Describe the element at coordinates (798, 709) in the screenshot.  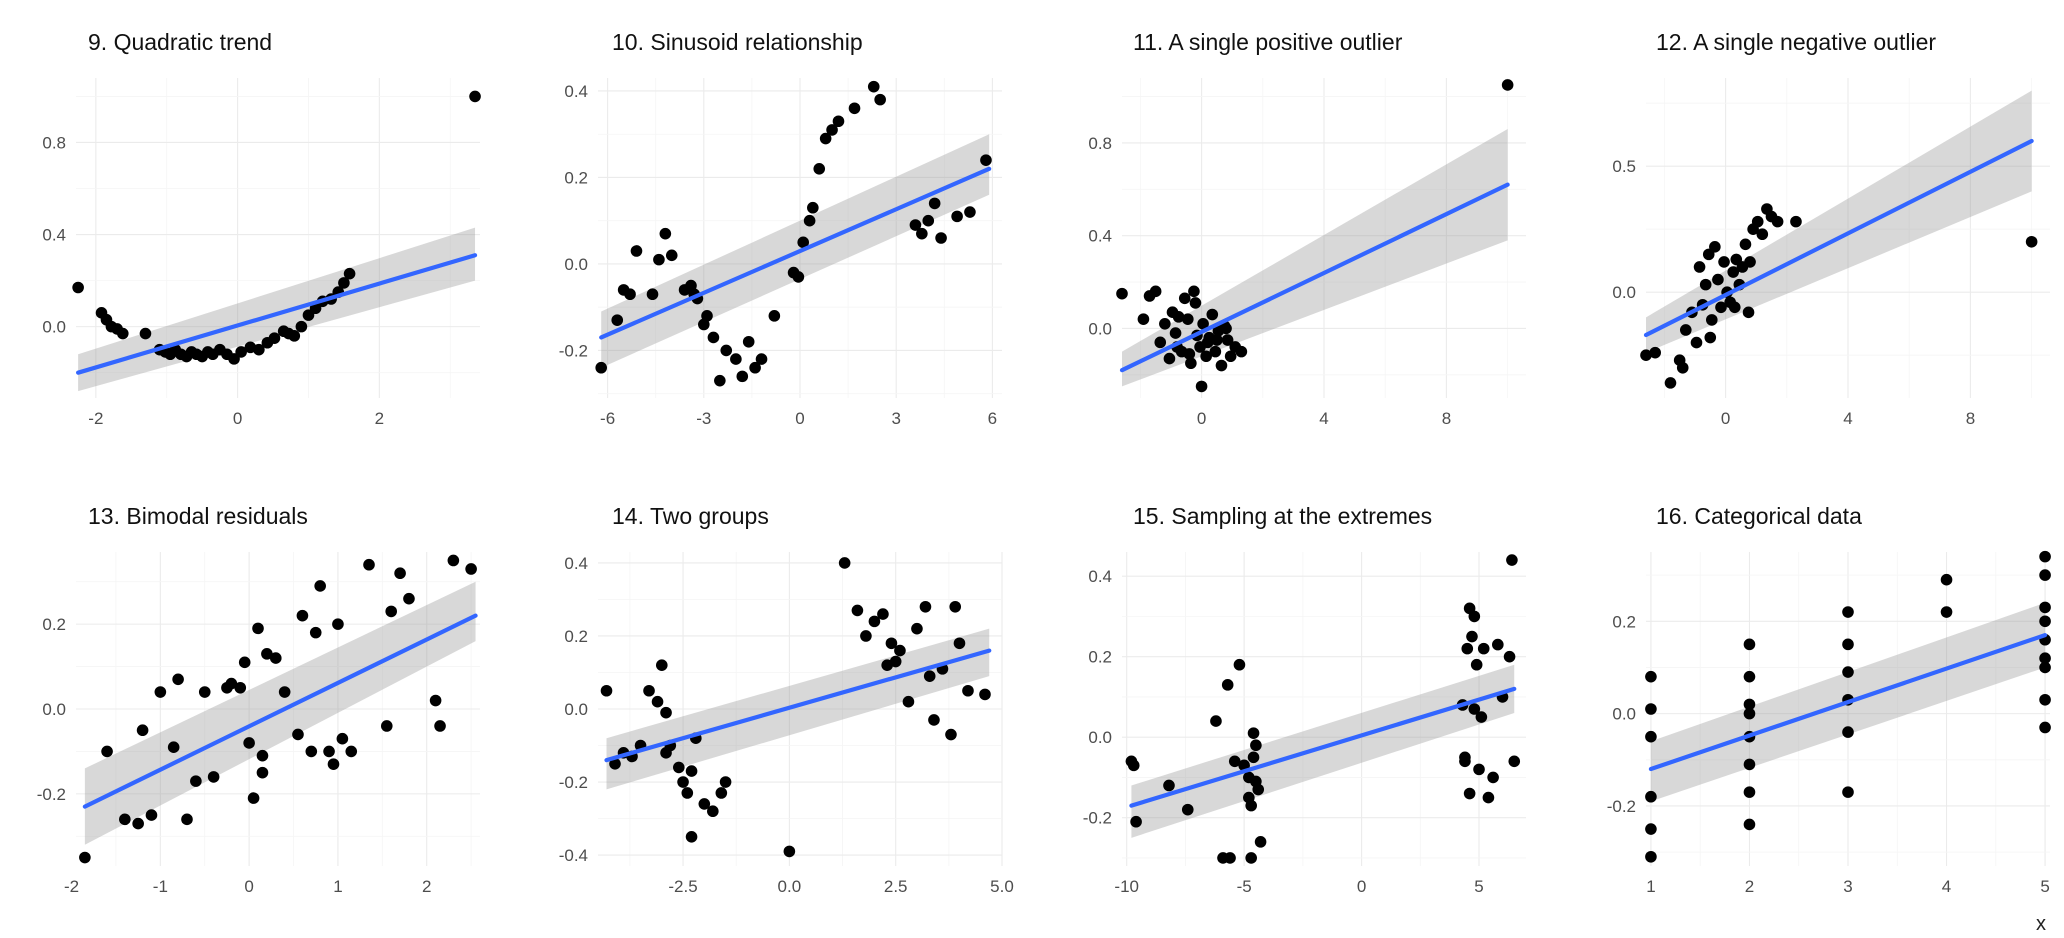
I see `confidence-band` at that location.